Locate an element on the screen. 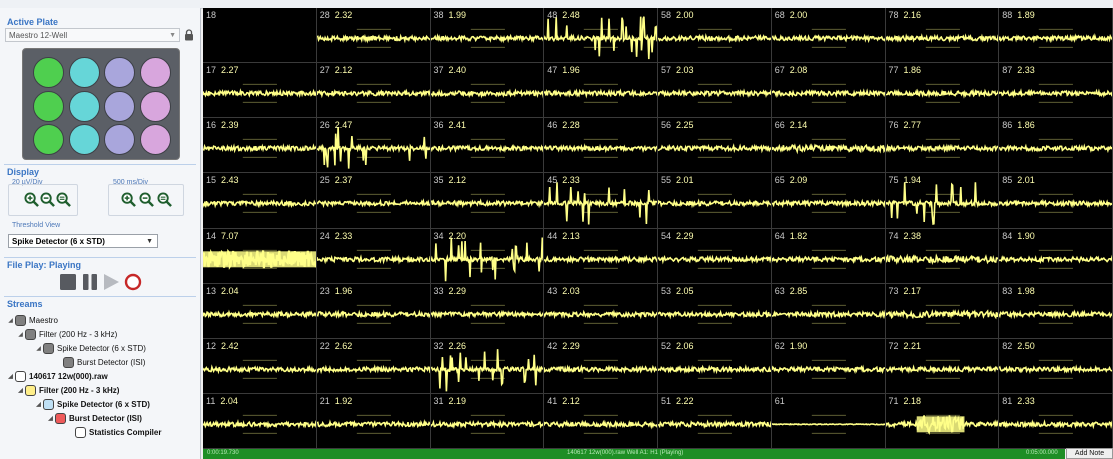  electrode-cell-81: 81 2.33 is located at coordinates (1056, 421).